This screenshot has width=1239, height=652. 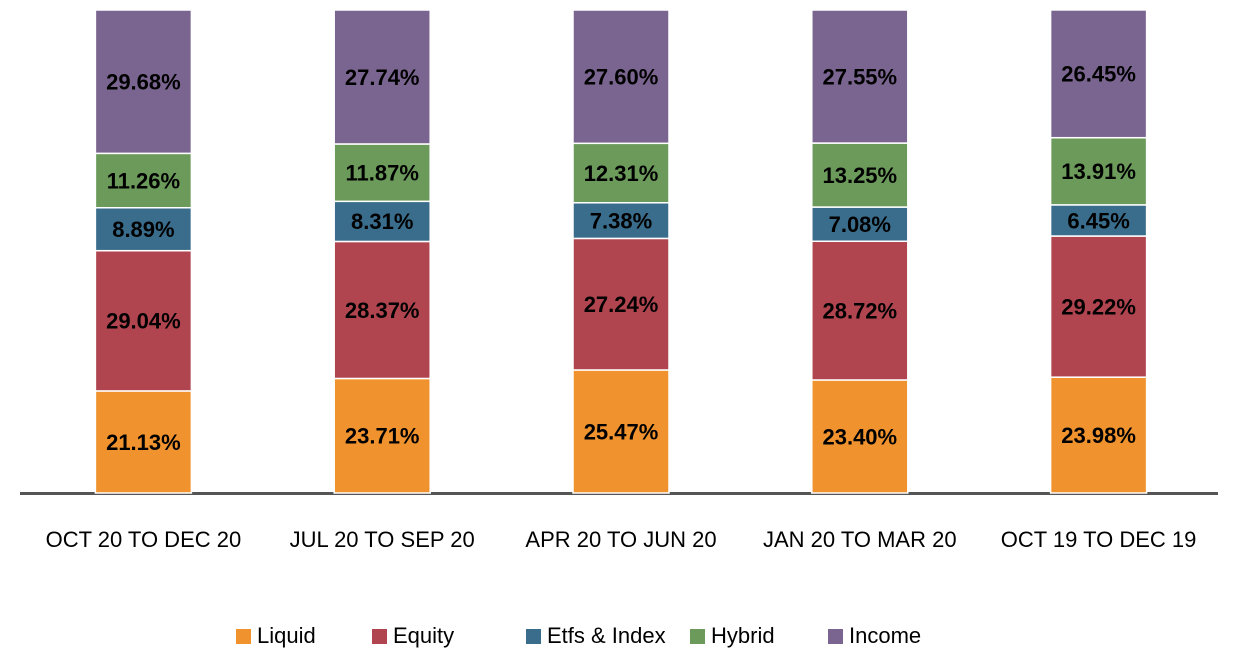 I want to click on data-label: 27.60%, so click(x=621, y=76).